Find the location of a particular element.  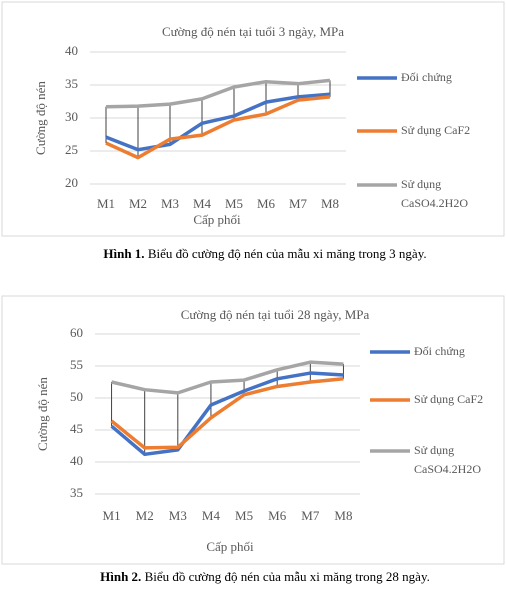

chart-title: Cường độ nén tại tuổi 28 ngày, MPa is located at coordinates (275, 314).